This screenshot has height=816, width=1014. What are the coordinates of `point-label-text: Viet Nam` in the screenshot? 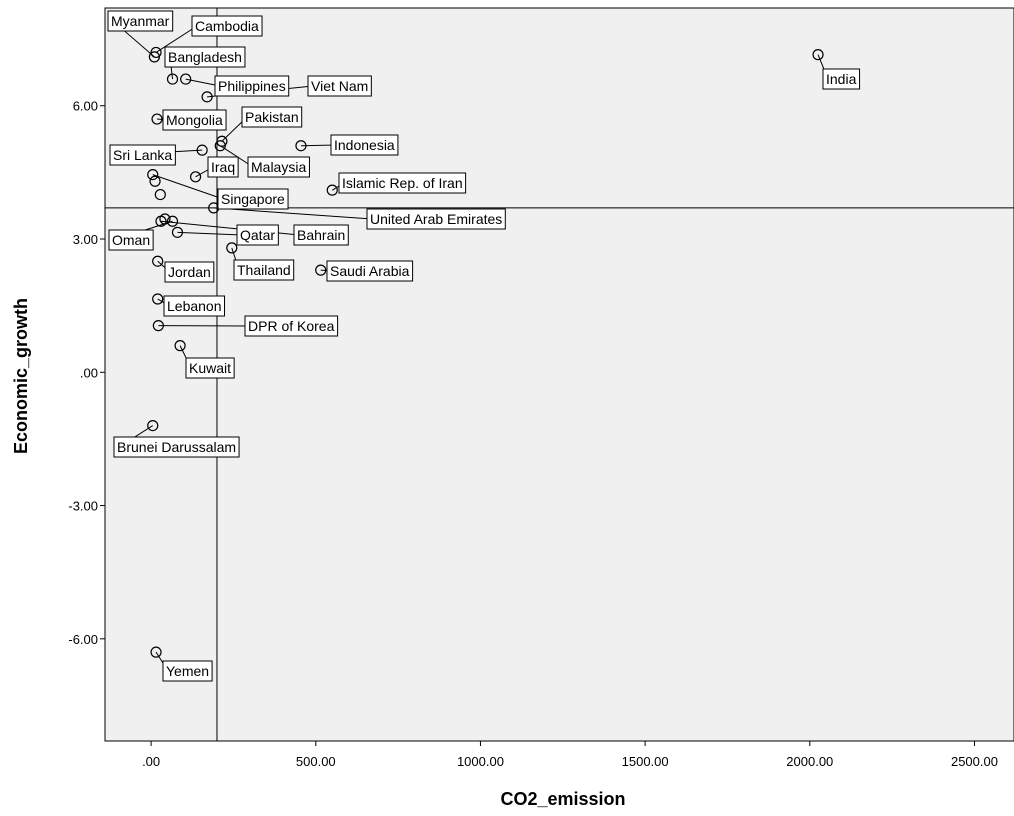 It's located at (339, 86).